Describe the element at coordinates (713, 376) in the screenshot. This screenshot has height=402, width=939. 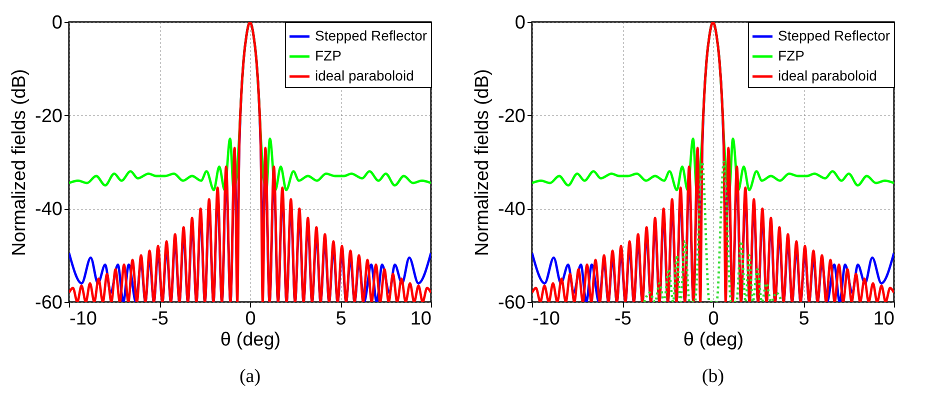
I see `text: (b)` at that location.